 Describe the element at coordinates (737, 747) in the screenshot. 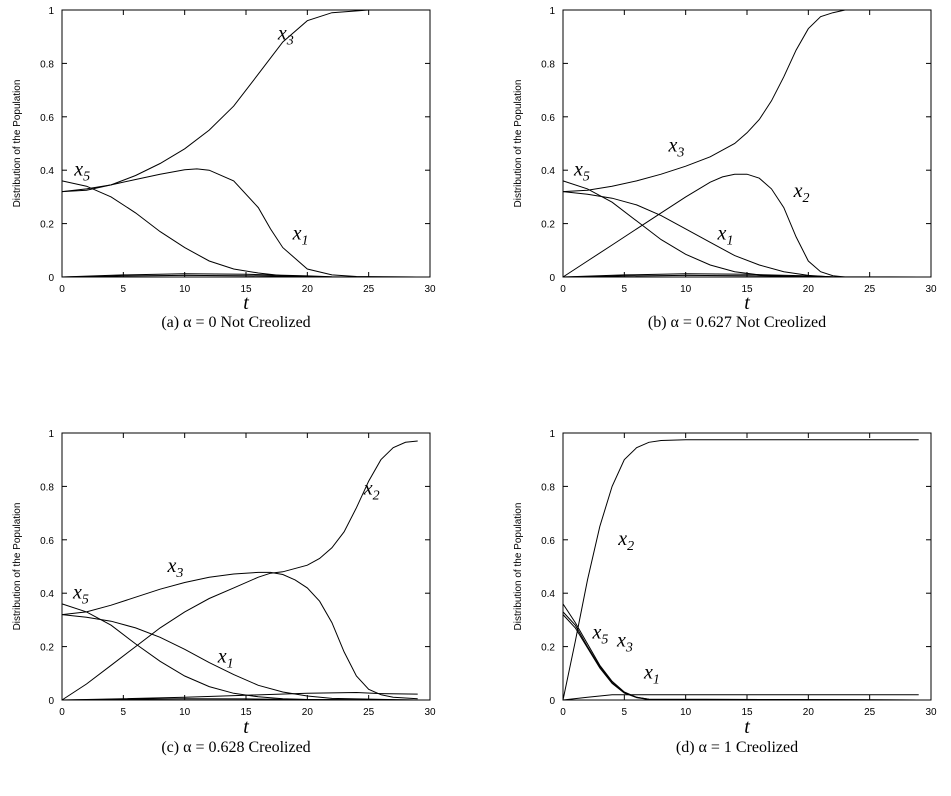

I see `panel-caption: (d) α = 1 Creolized` at that location.